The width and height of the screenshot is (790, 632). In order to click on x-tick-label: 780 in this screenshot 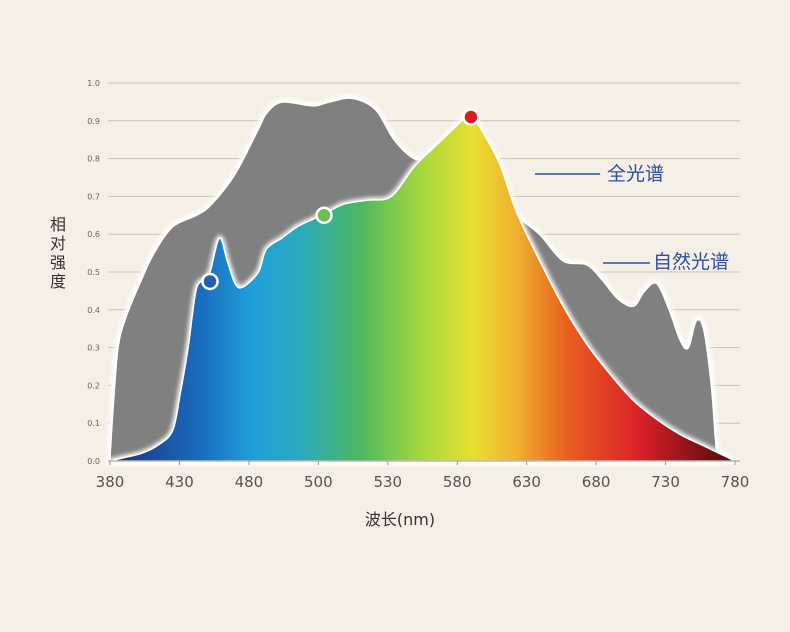, I will do `click(735, 482)`.